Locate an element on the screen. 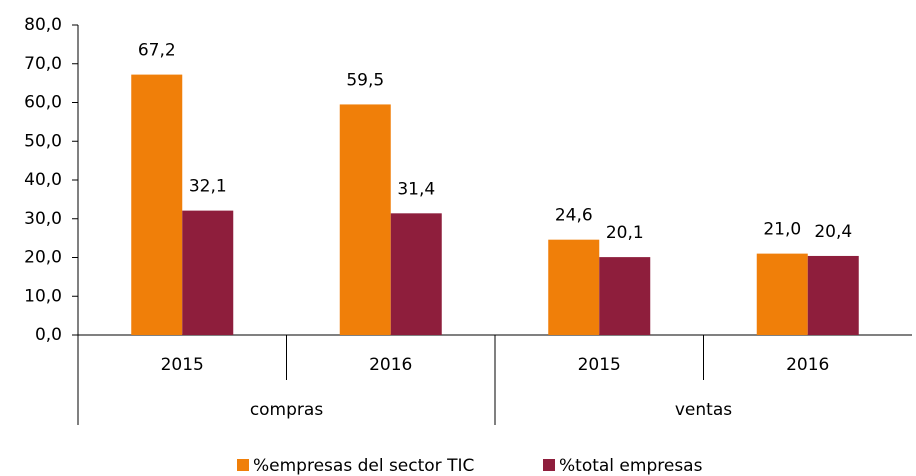 The height and width of the screenshot is (476, 916). data-label: 59,5 is located at coordinates (365, 80).